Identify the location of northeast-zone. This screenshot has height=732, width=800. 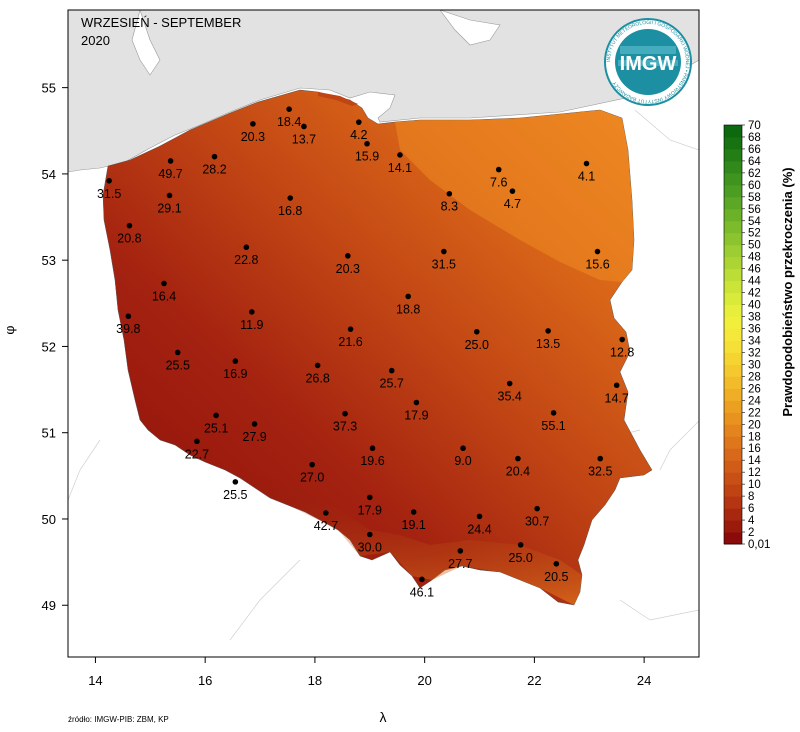
(514, 196).